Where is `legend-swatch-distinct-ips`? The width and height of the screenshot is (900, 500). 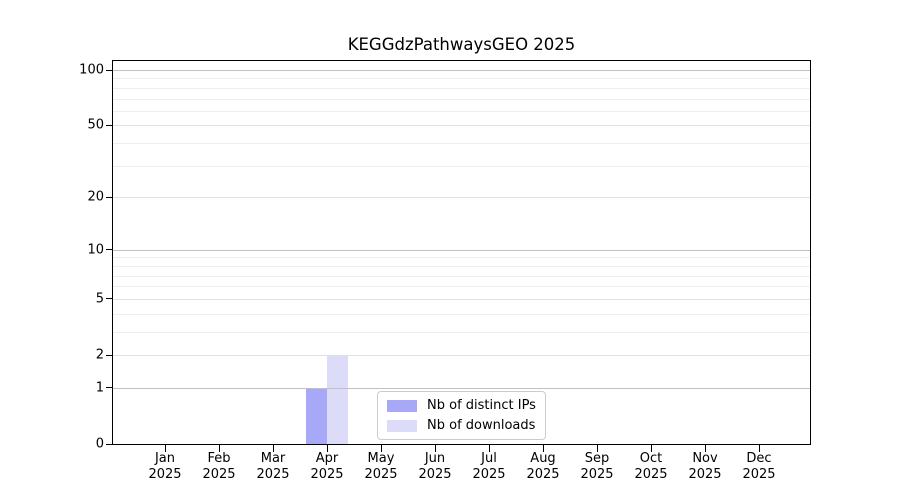
legend-swatch-distinct-ips is located at coordinates (402, 405).